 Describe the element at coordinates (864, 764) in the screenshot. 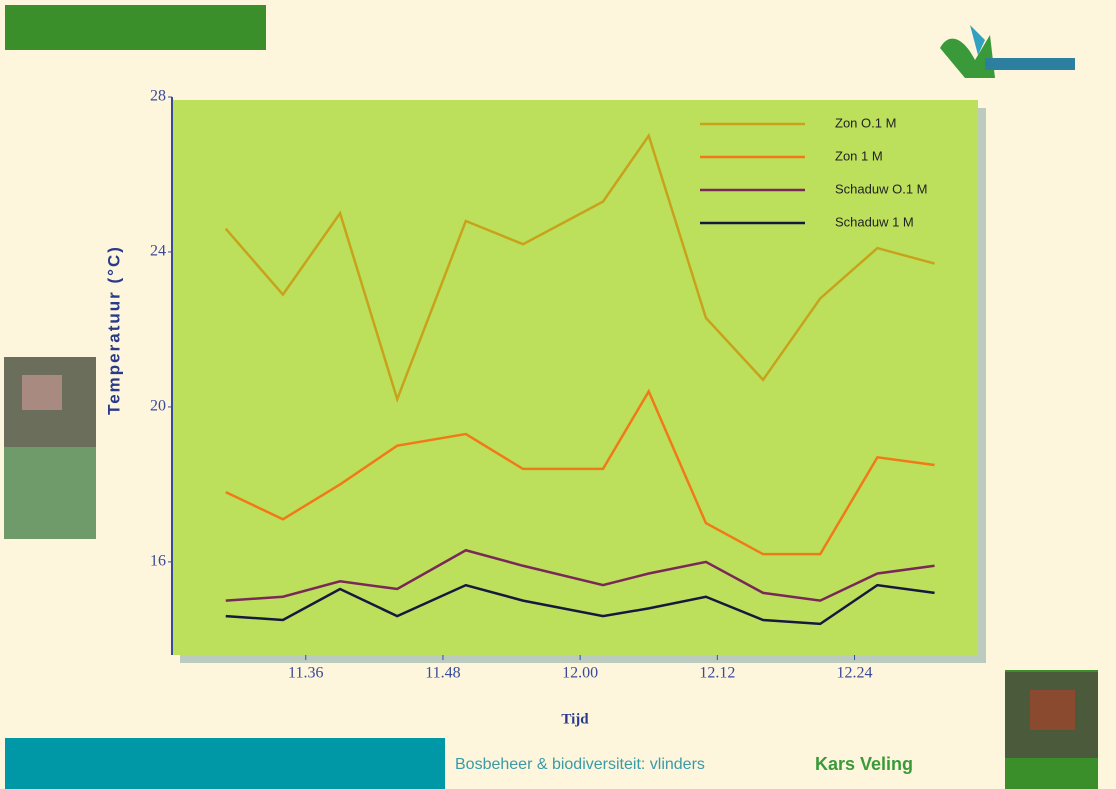

I see `footer-author: Kars Veling` at that location.